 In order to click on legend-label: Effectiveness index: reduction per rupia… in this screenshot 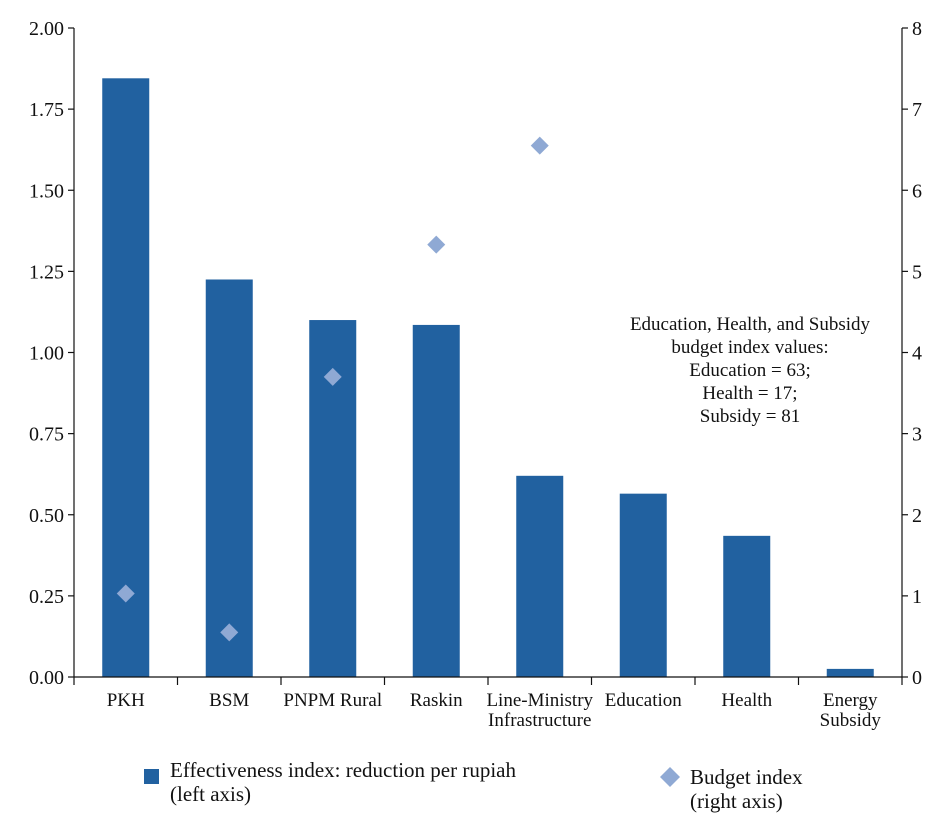, I will do `click(343, 770)`.